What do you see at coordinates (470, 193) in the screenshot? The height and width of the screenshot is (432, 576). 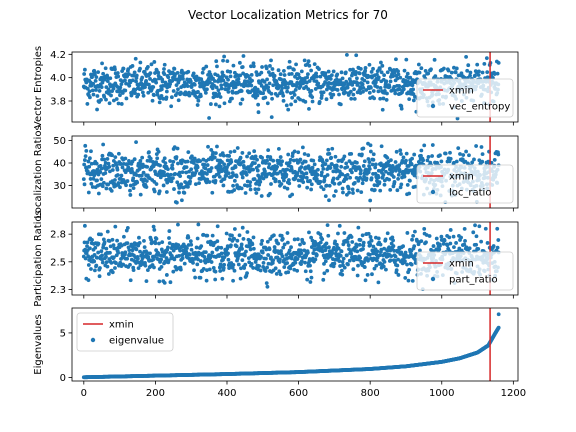 I see `legend-label-loc_ratio: loc_ratio` at bounding box center [470, 193].